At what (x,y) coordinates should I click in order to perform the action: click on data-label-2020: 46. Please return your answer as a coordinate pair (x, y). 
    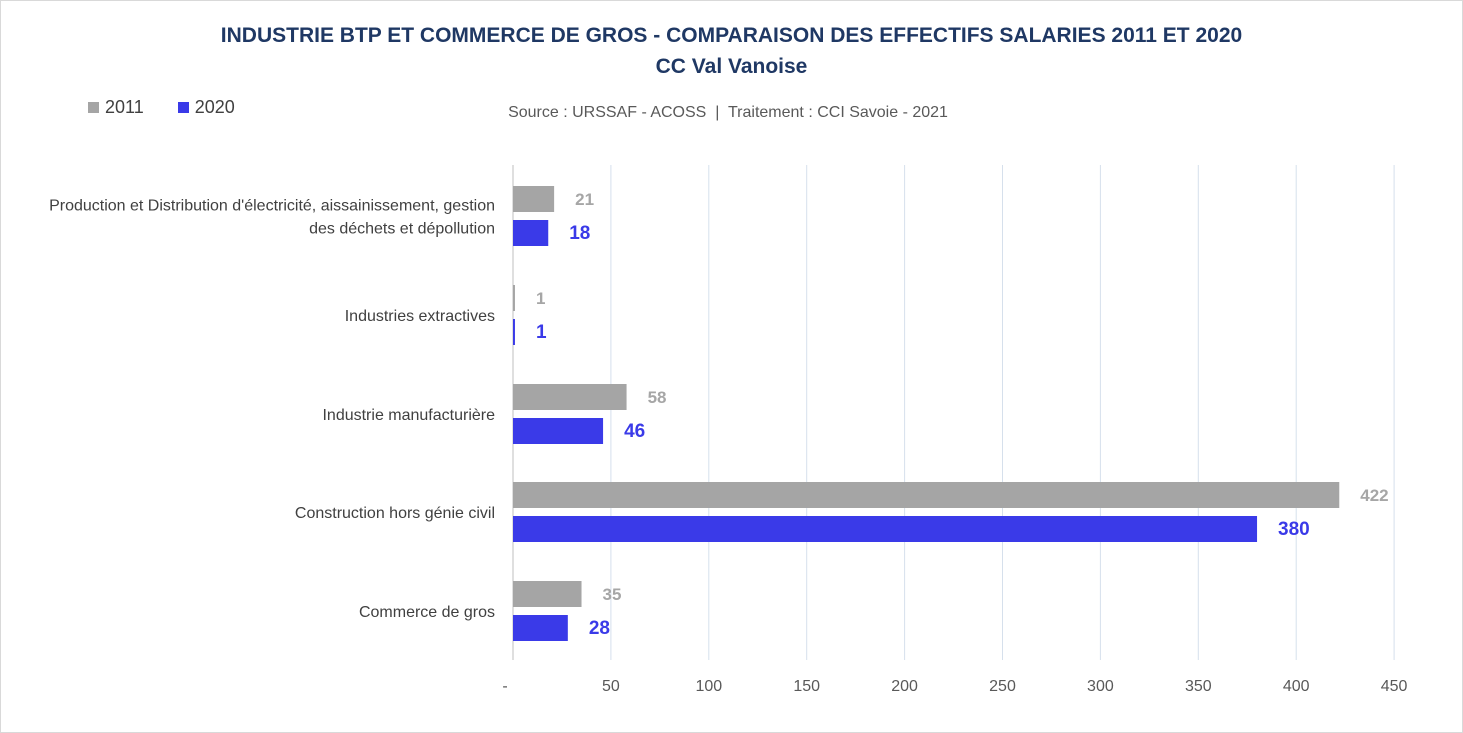
    Looking at the image, I should click on (634, 431).